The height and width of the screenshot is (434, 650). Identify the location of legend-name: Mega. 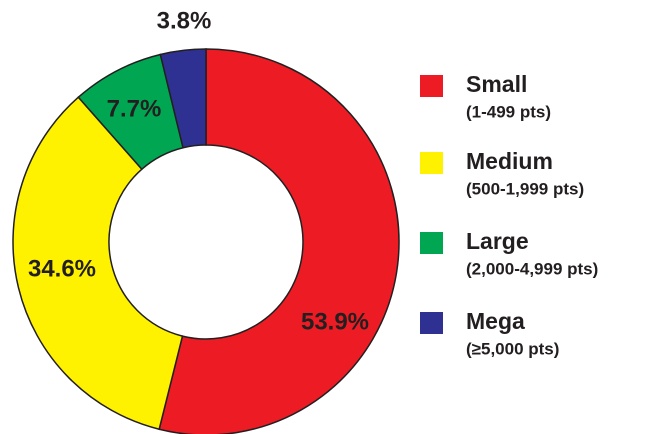
(495, 321).